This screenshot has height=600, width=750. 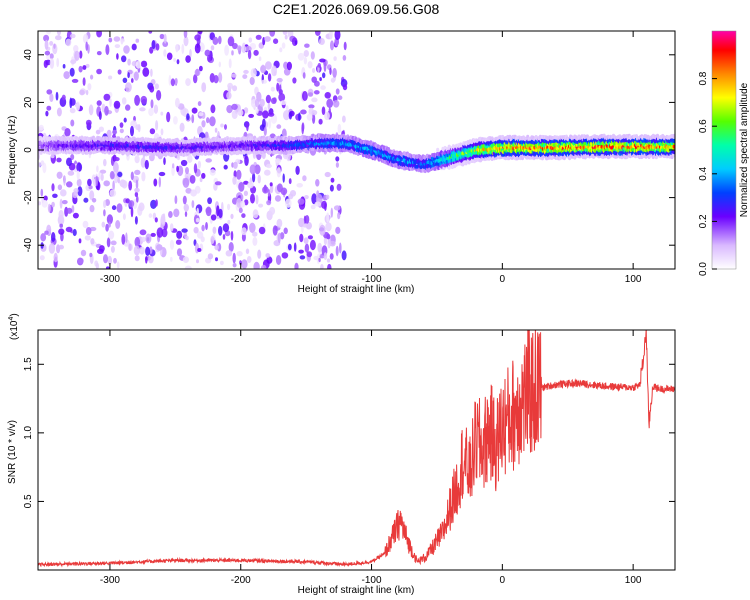 What do you see at coordinates (372, 279) in the screenshot?
I see `spectrogram-x-tick-label-2: -100` at bounding box center [372, 279].